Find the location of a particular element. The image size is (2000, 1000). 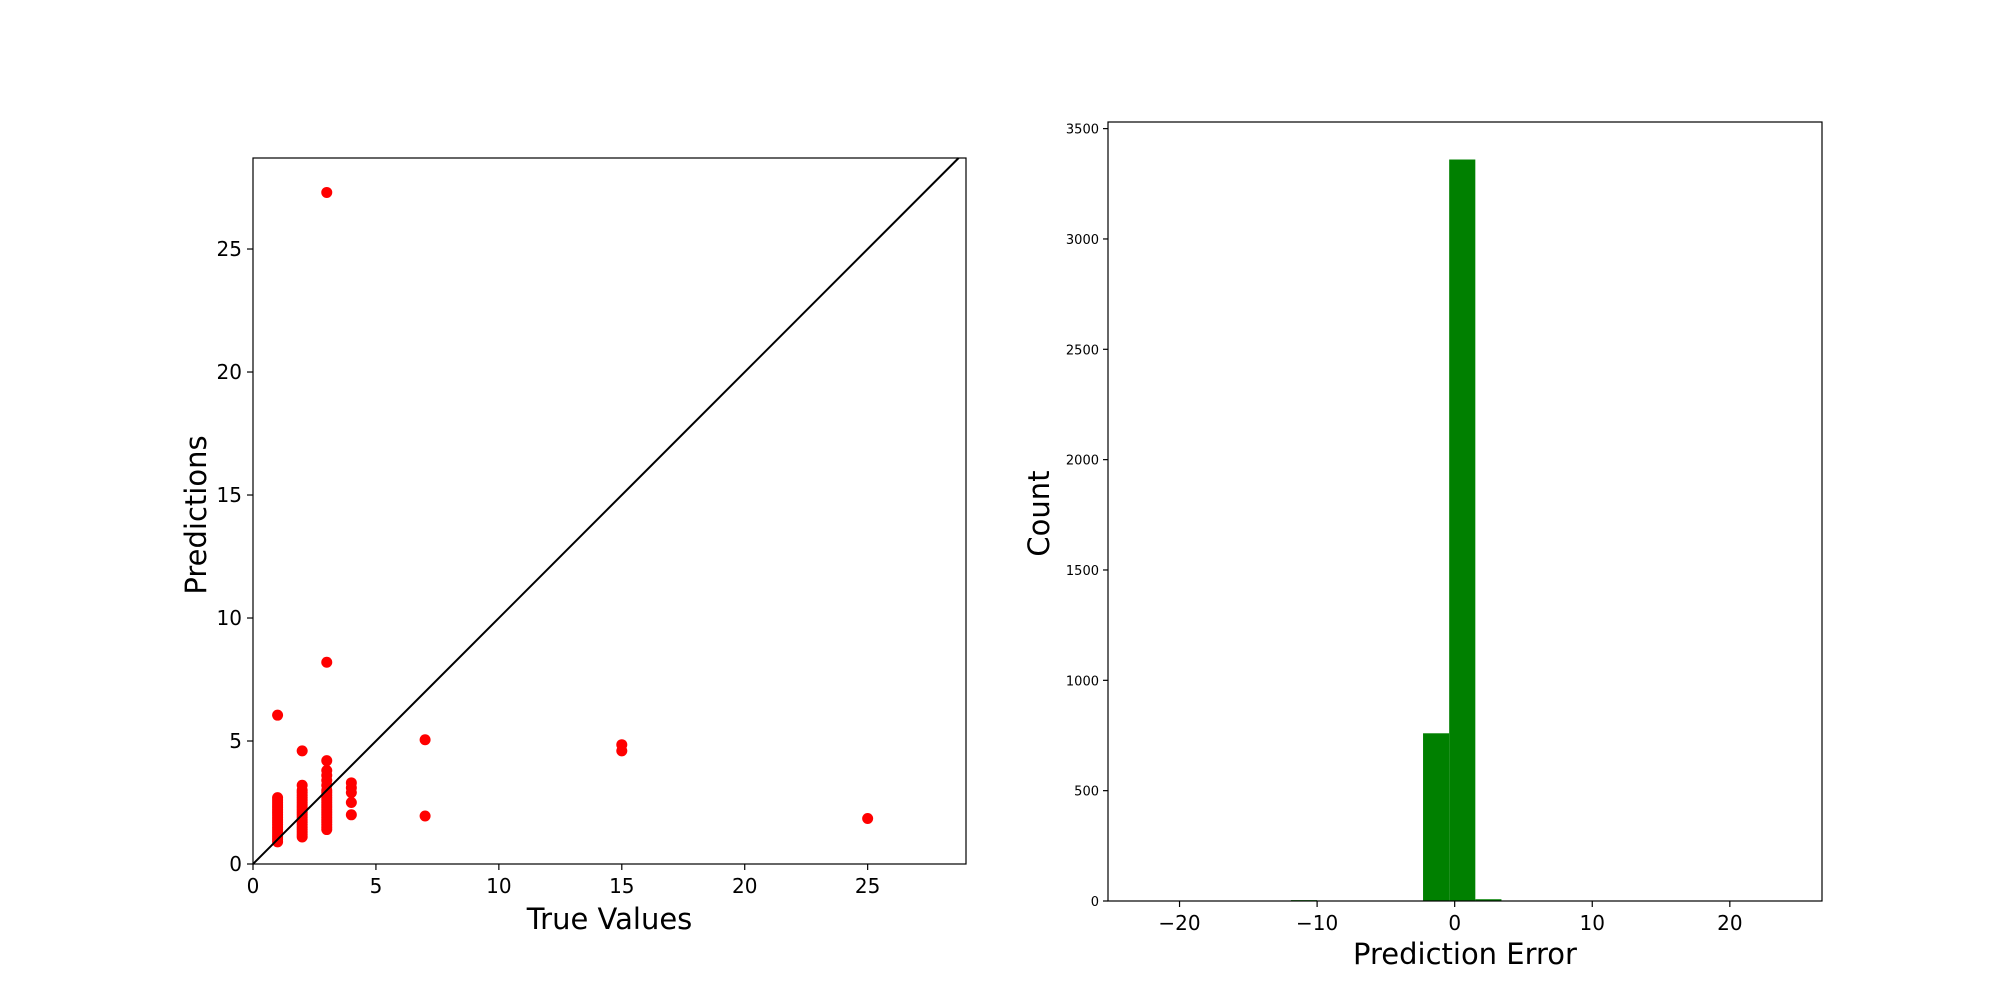

histogram-y-tick-label: 2000 is located at coordinates (1082, 461).